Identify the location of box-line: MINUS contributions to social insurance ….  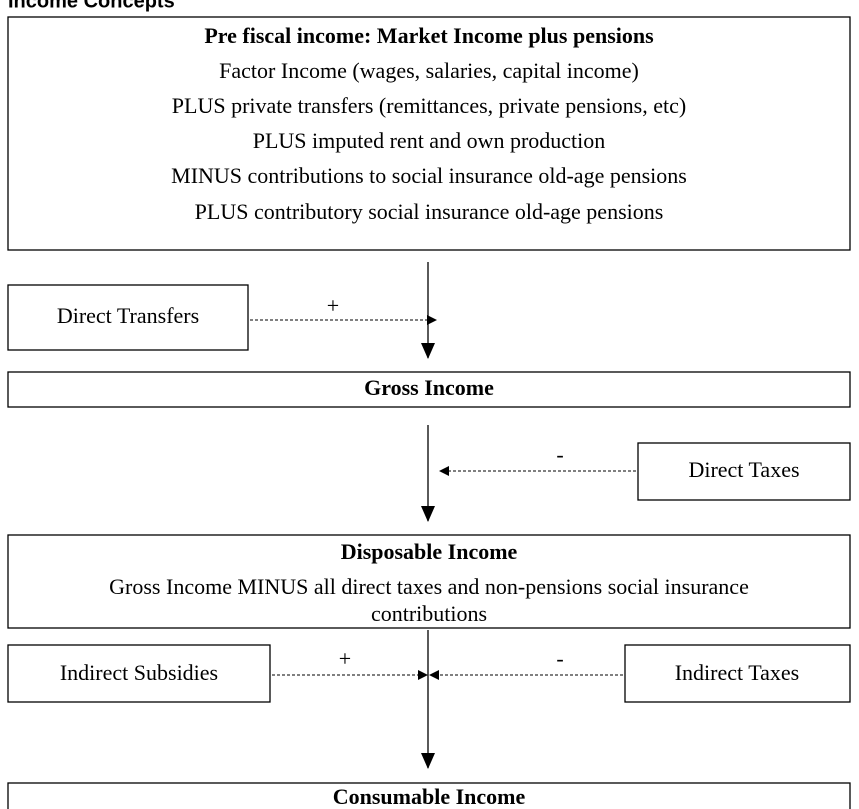
(429, 175).